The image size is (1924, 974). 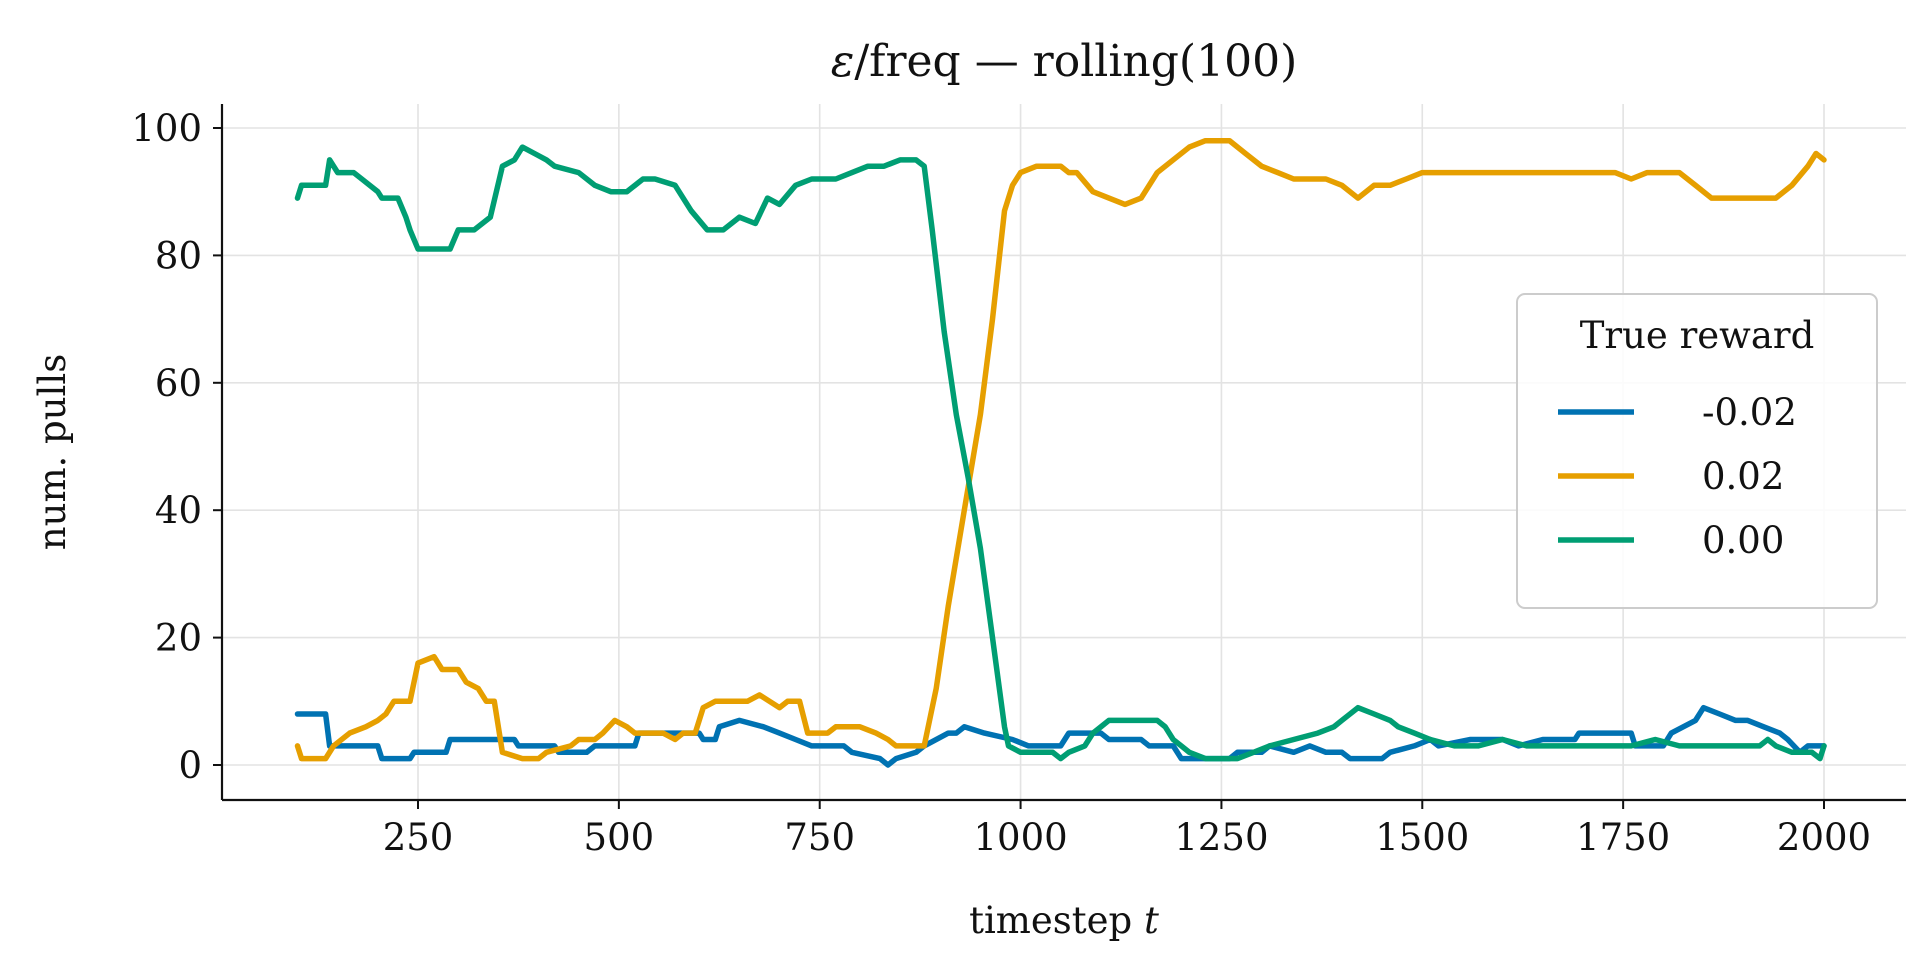 What do you see at coordinates (819, 837) in the screenshot?
I see `x-tick-label: 750` at bounding box center [819, 837].